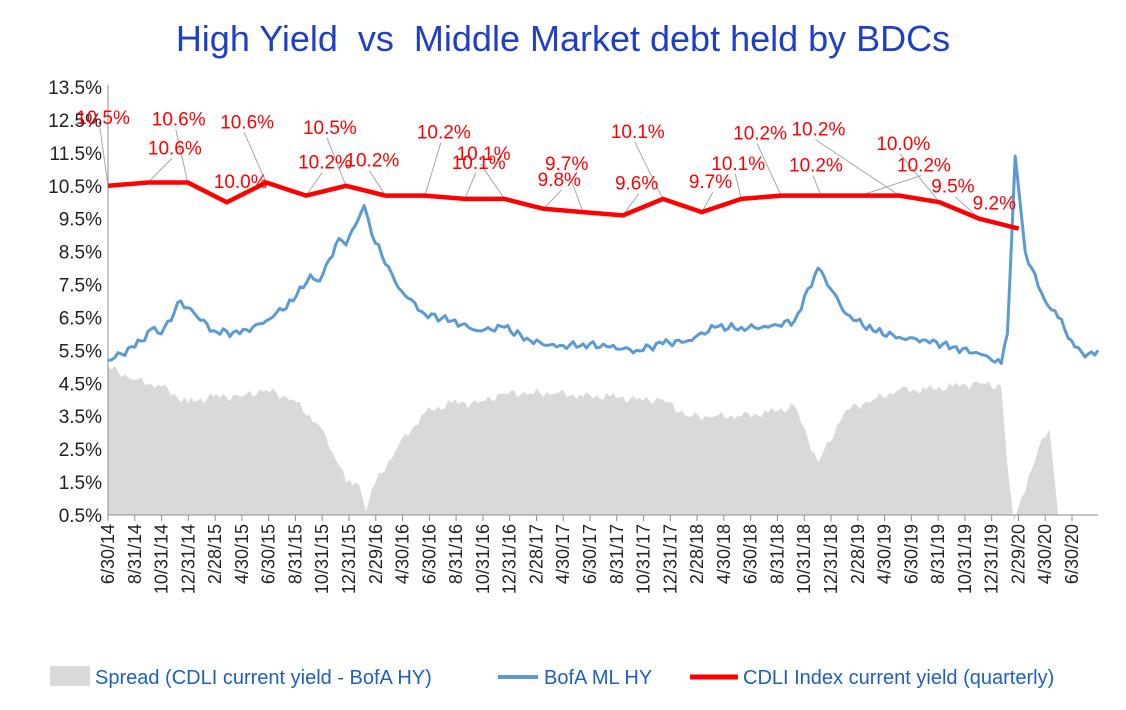 The height and width of the screenshot is (710, 1126). I want to click on x-tick-label: 12/31/15, so click(349, 559).